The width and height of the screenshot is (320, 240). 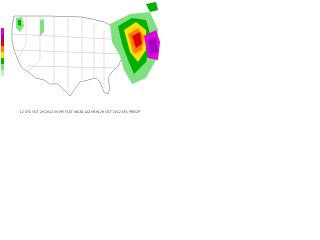 I want to click on color-scale, so click(x=2, y=52).